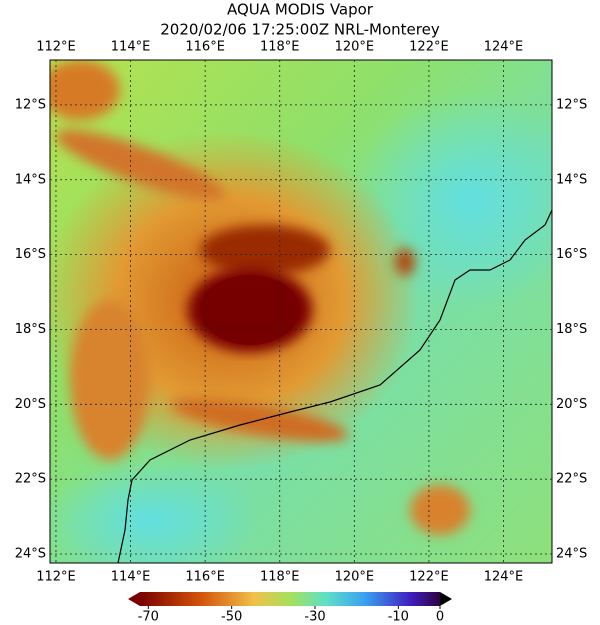 The width and height of the screenshot is (600, 625). Describe the element at coordinates (134, 599) in the screenshot. I see `colorbar-low-end` at that location.